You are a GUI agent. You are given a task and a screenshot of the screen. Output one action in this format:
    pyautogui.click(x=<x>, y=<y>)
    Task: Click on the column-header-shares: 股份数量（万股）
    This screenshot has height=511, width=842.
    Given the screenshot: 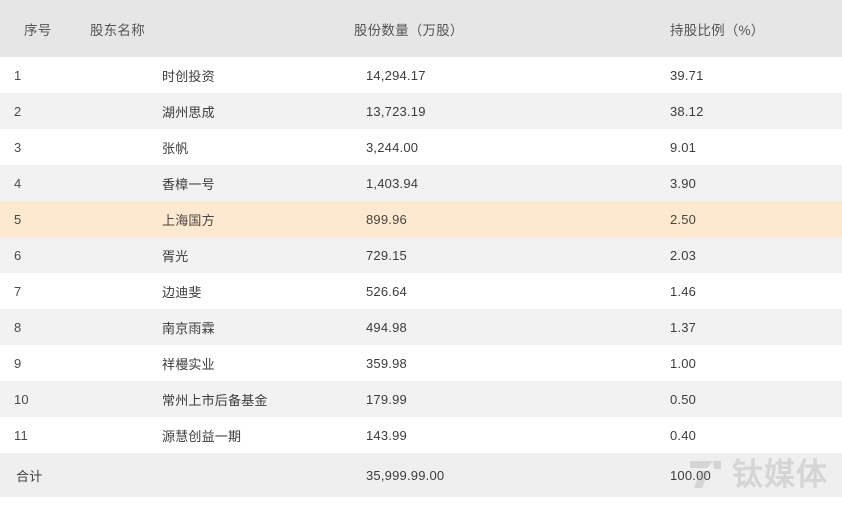 What is the action you would take?
    pyautogui.click(x=498, y=28)
    